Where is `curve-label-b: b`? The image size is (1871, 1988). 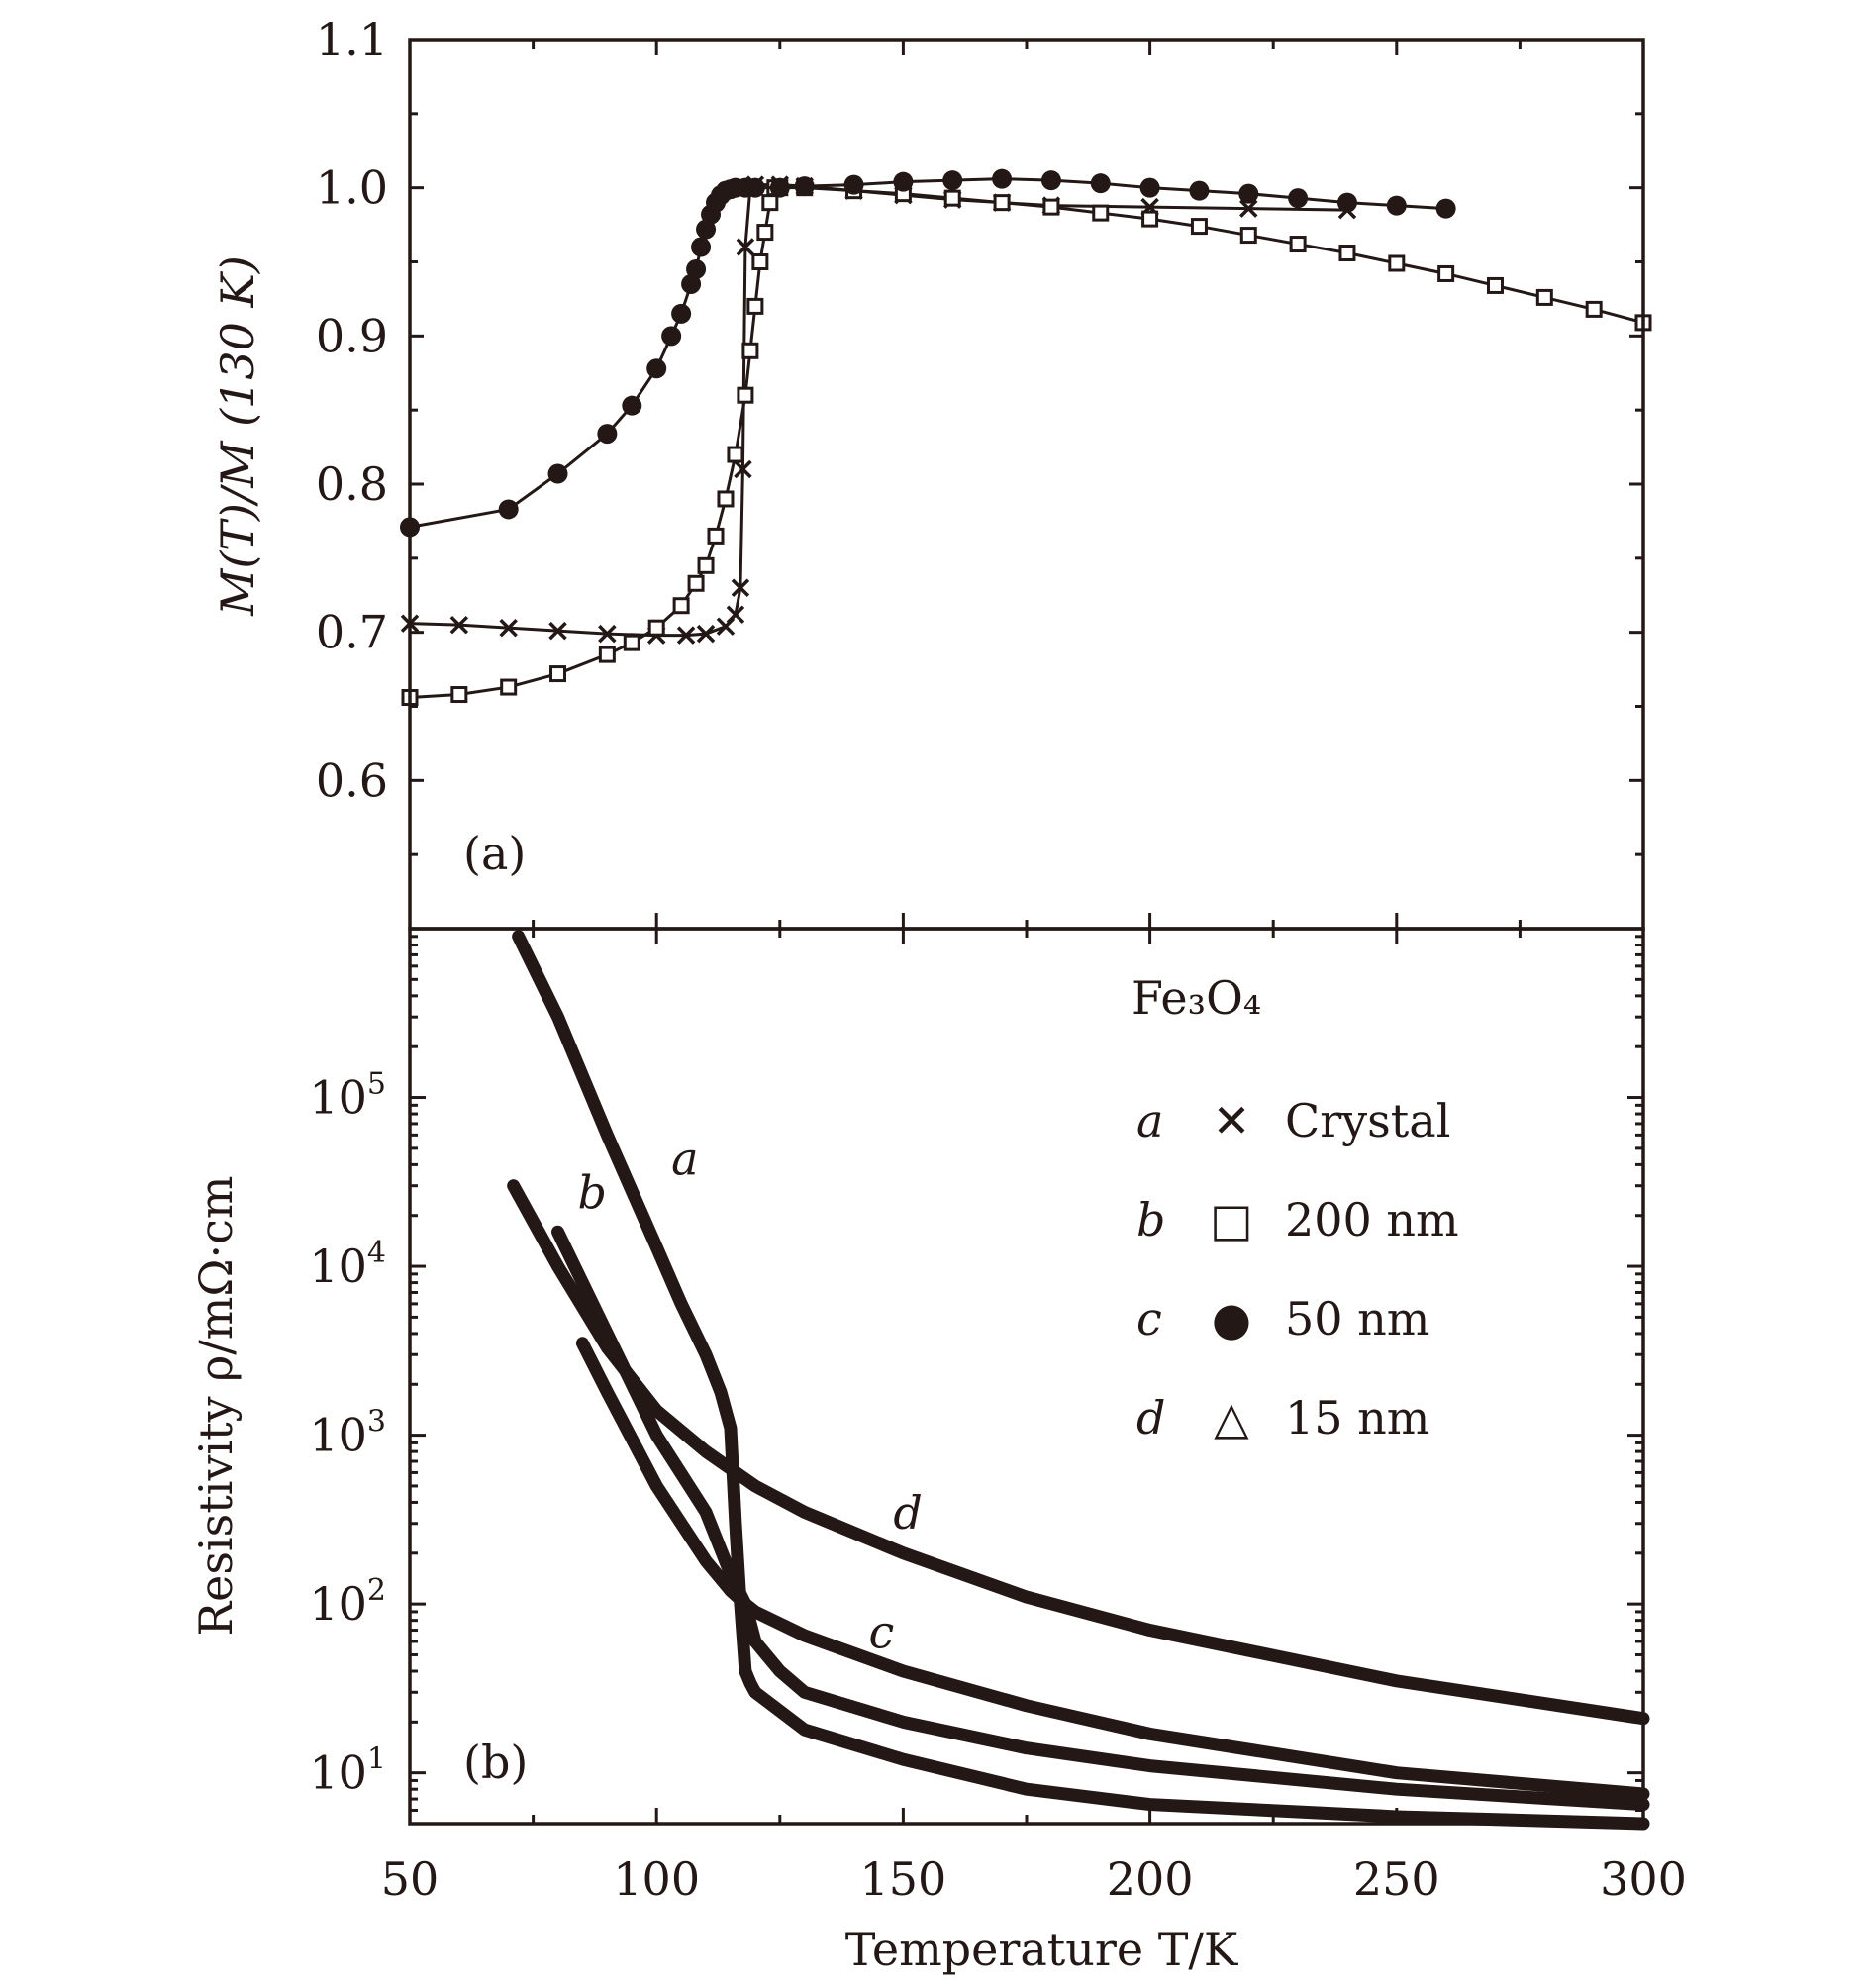
curve-label-b: b is located at coordinates (591, 1193).